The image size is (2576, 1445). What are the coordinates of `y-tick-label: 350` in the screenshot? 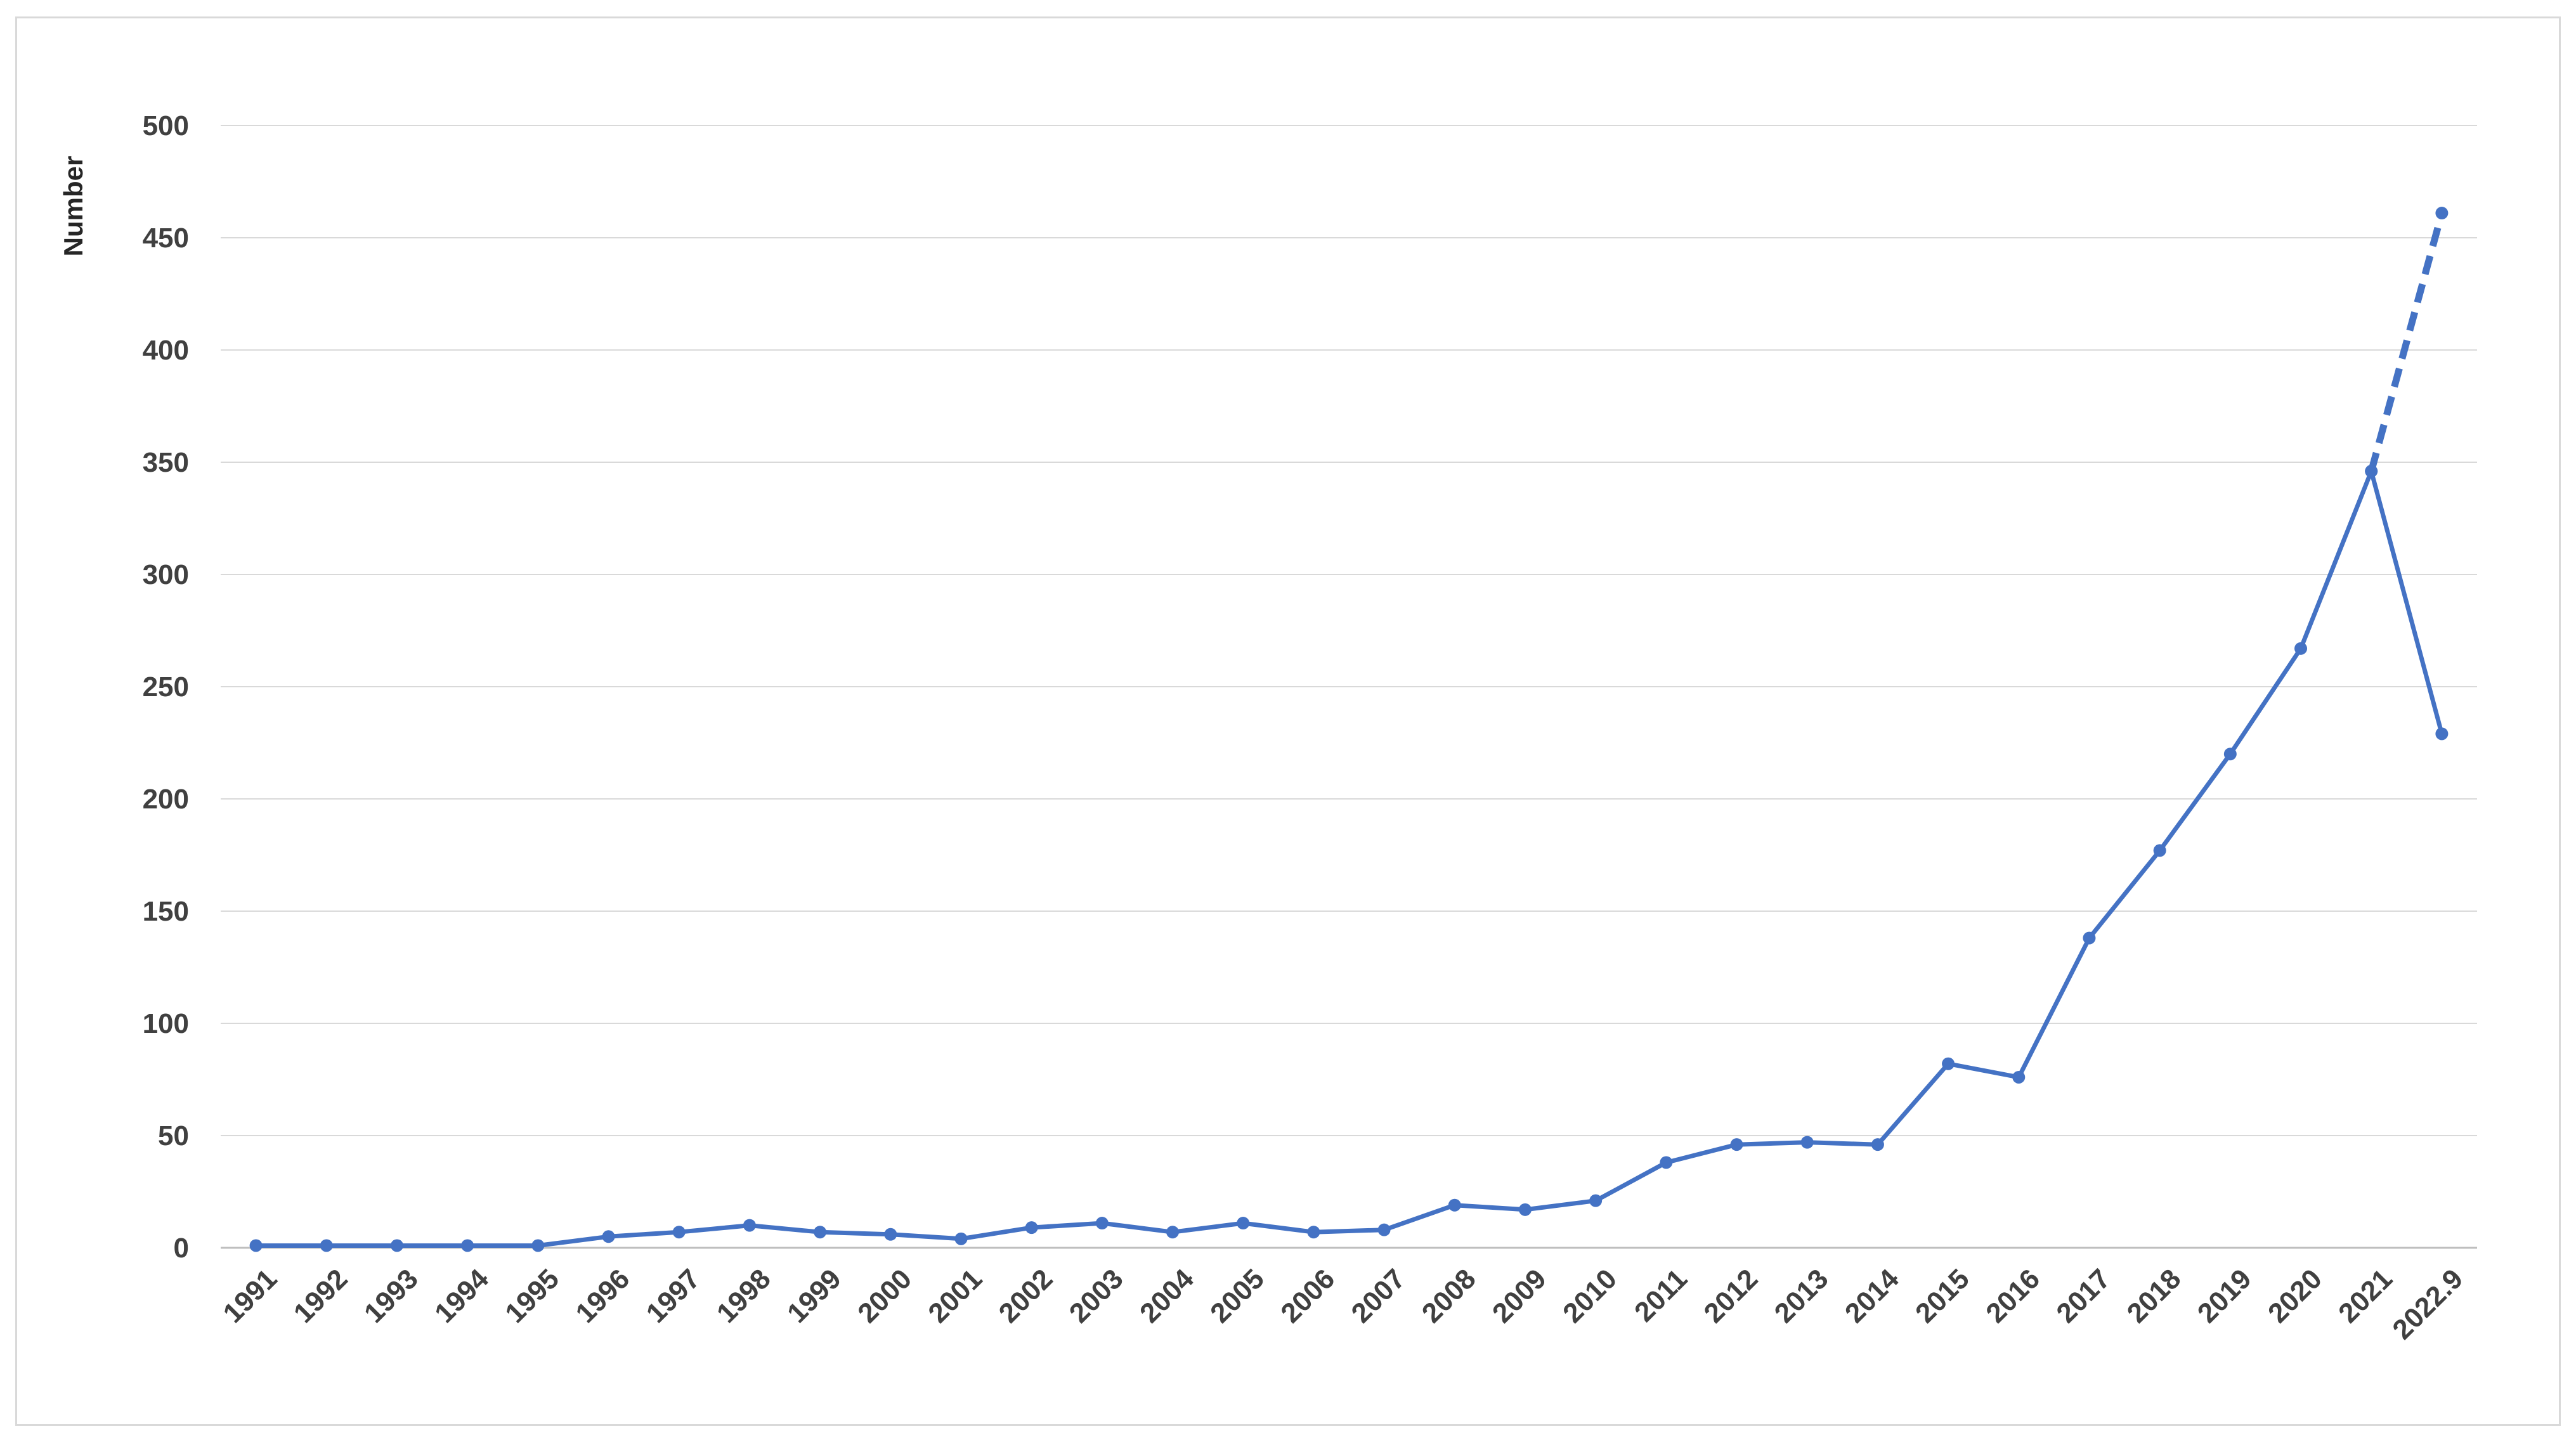 It's located at (166, 462).